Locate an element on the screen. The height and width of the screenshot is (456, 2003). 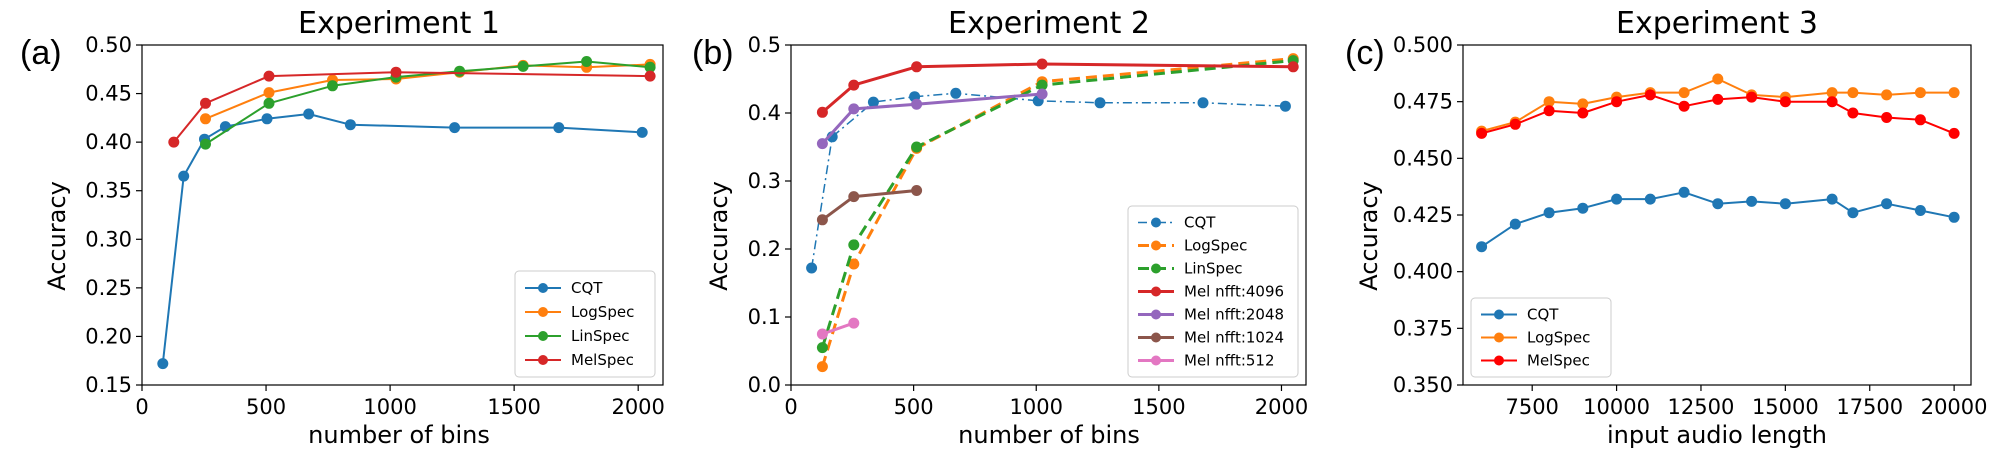
y-tick-label: 0.2 is located at coordinates (764, 249).